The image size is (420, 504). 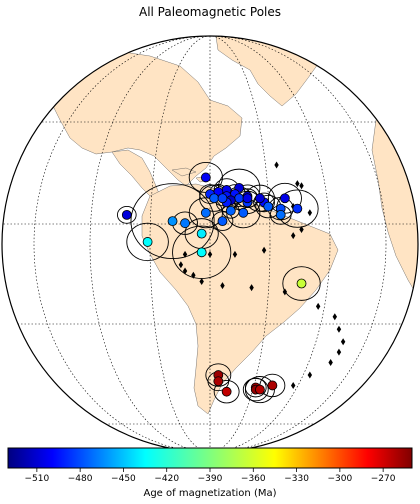 What do you see at coordinates (123, 479) in the screenshot?
I see `colorbar-tick-label: −450` at bounding box center [123, 479].